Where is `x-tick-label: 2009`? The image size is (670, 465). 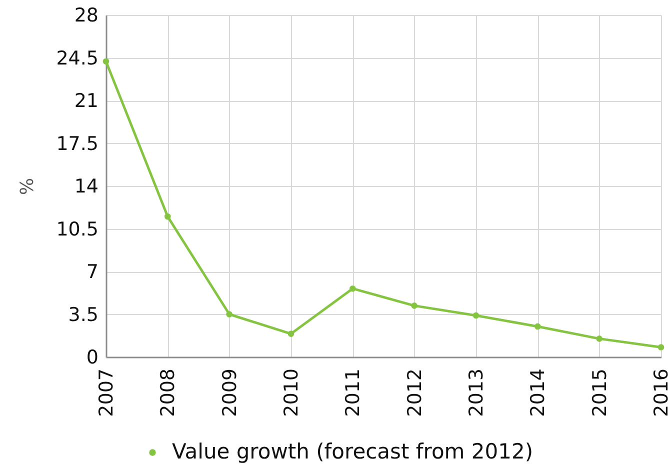 x-tick-label: 2009 is located at coordinates (229, 392).